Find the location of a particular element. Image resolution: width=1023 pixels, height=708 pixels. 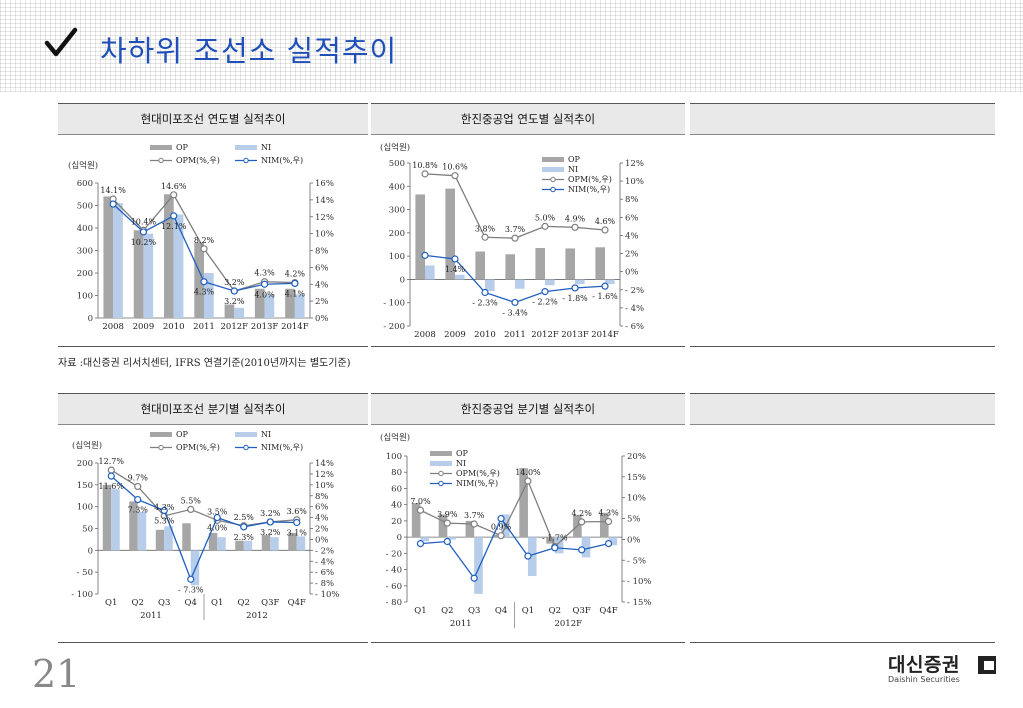

x-tick-label: 2014F is located at coordinates (605, 335).